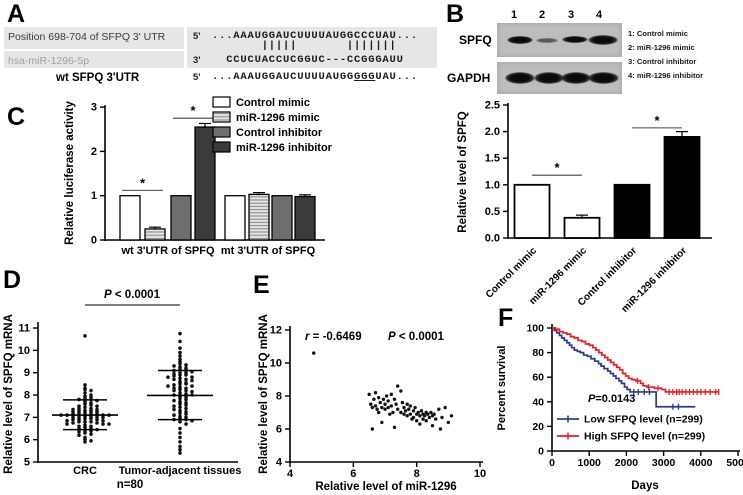  What do you see at coordinates (520, 78) in the screenshot?
I see `gapdh-band-lane1` at bounding box center [520, 78].